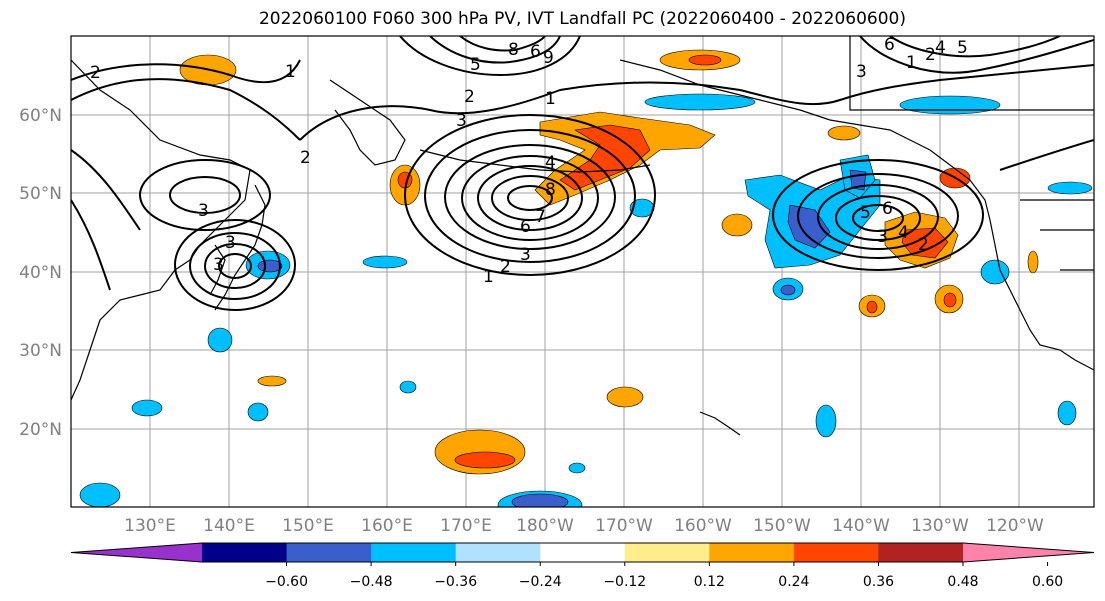 This screenshot has width=1105, height=601. What do you see at coordinates (878, 582) in the screenshot?
I see `colorbar-tick-label: 0.36` at bounding box center [878, 582].